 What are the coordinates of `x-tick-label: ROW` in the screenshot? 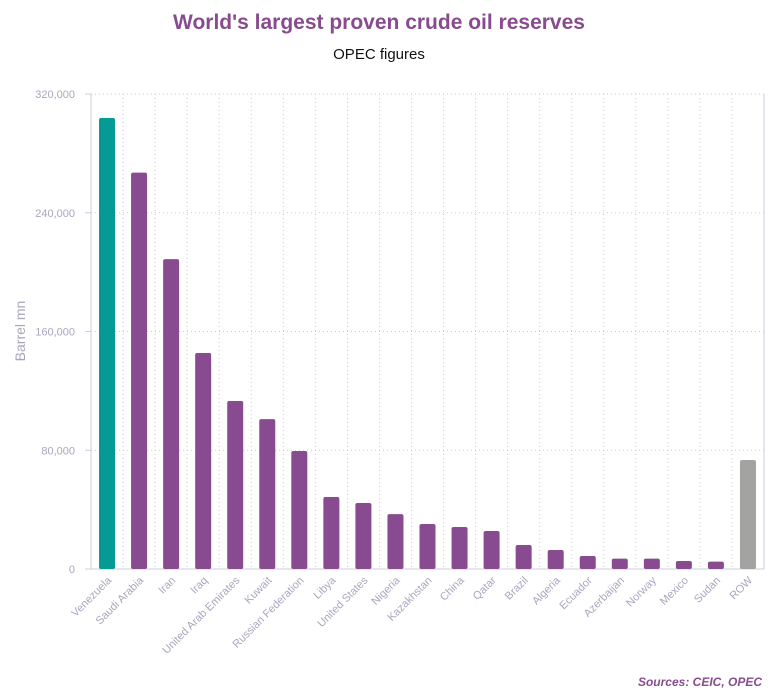 It's located at (742, 588).